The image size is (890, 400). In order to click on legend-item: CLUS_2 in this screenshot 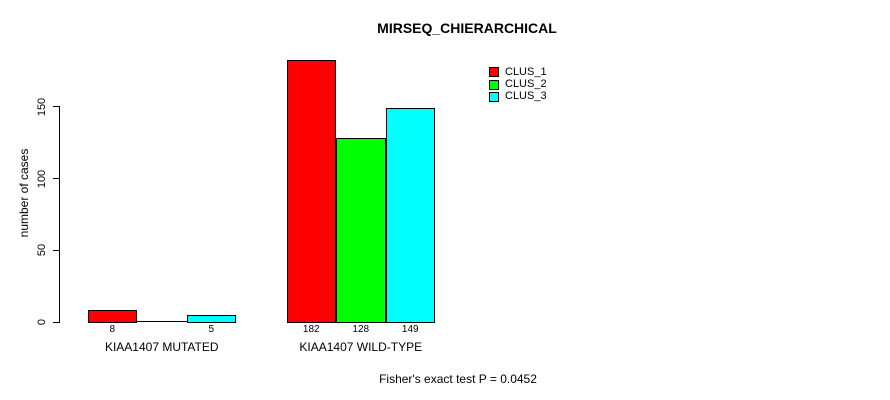, I will do `click(518, 84)`.